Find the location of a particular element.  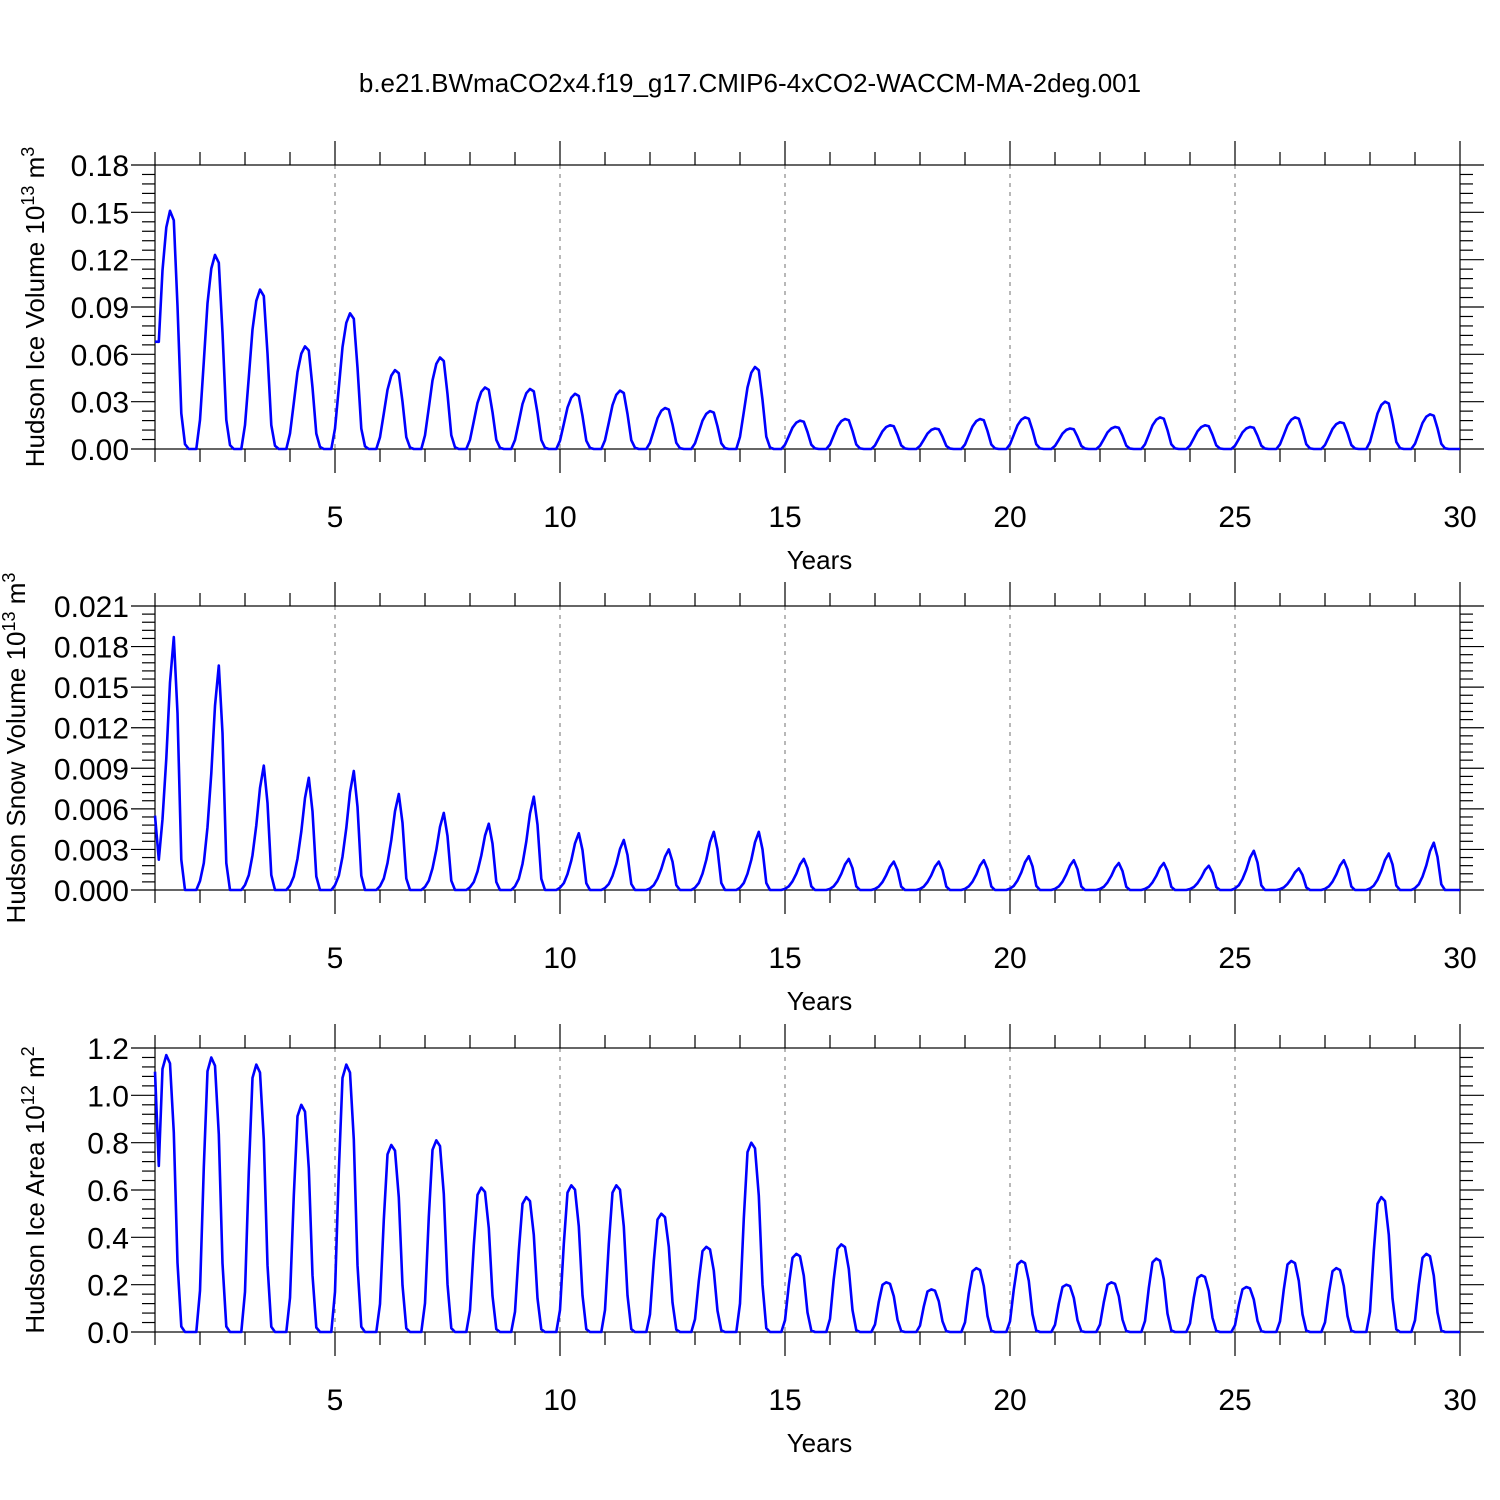

y-tick-label: 0.009 is located at coordinates (91, 769).